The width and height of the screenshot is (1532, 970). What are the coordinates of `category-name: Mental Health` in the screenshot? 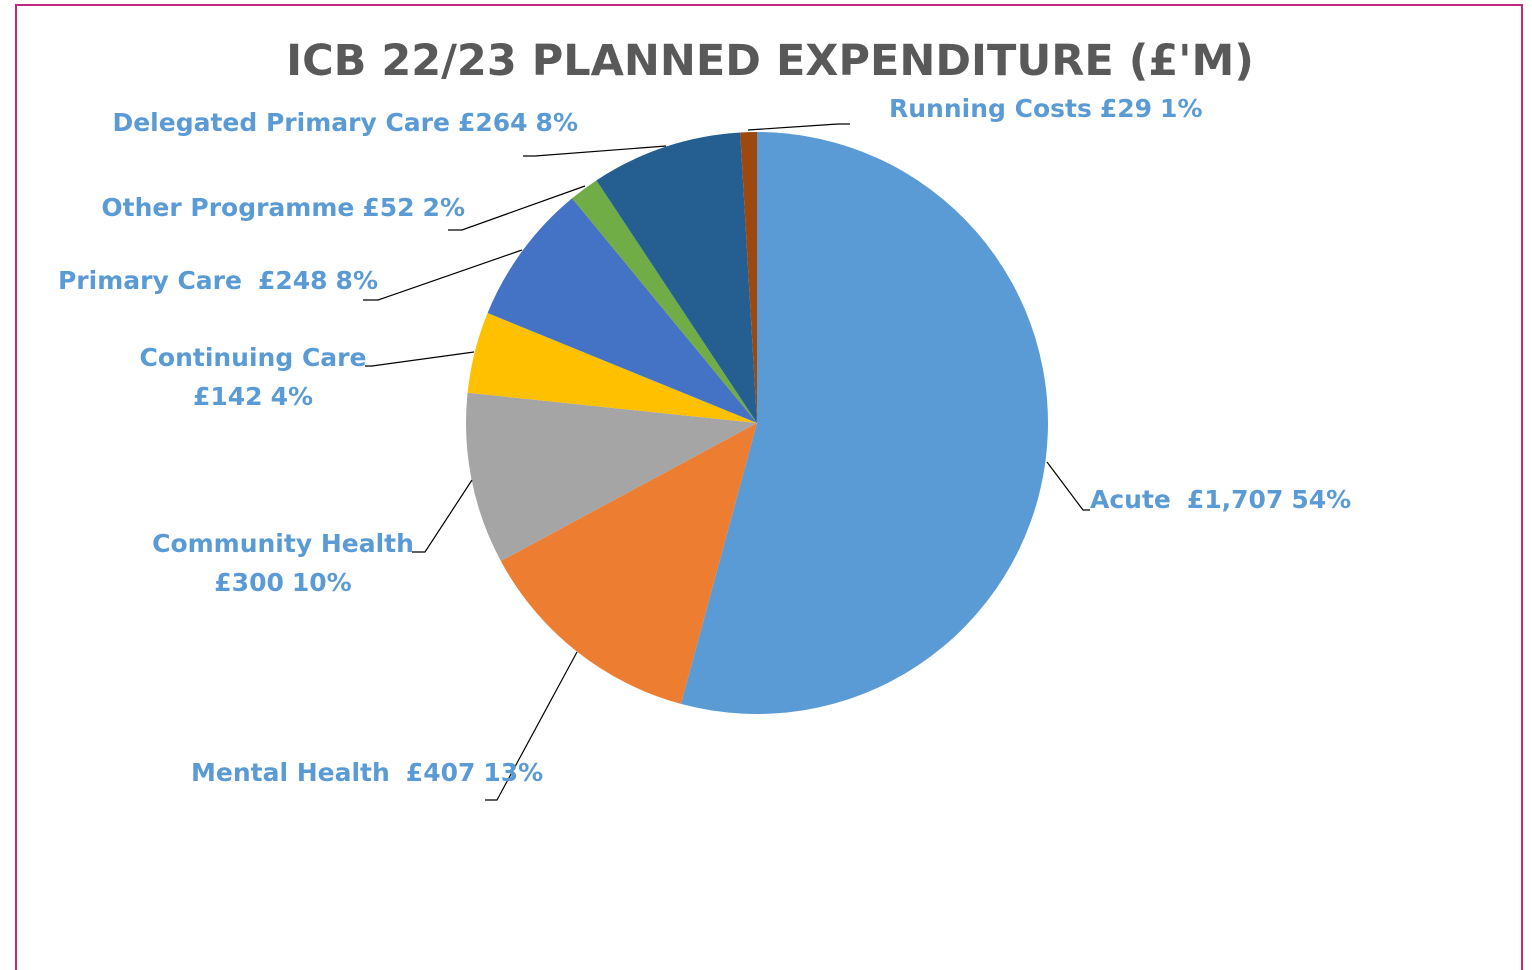 It's located at (290, 772).